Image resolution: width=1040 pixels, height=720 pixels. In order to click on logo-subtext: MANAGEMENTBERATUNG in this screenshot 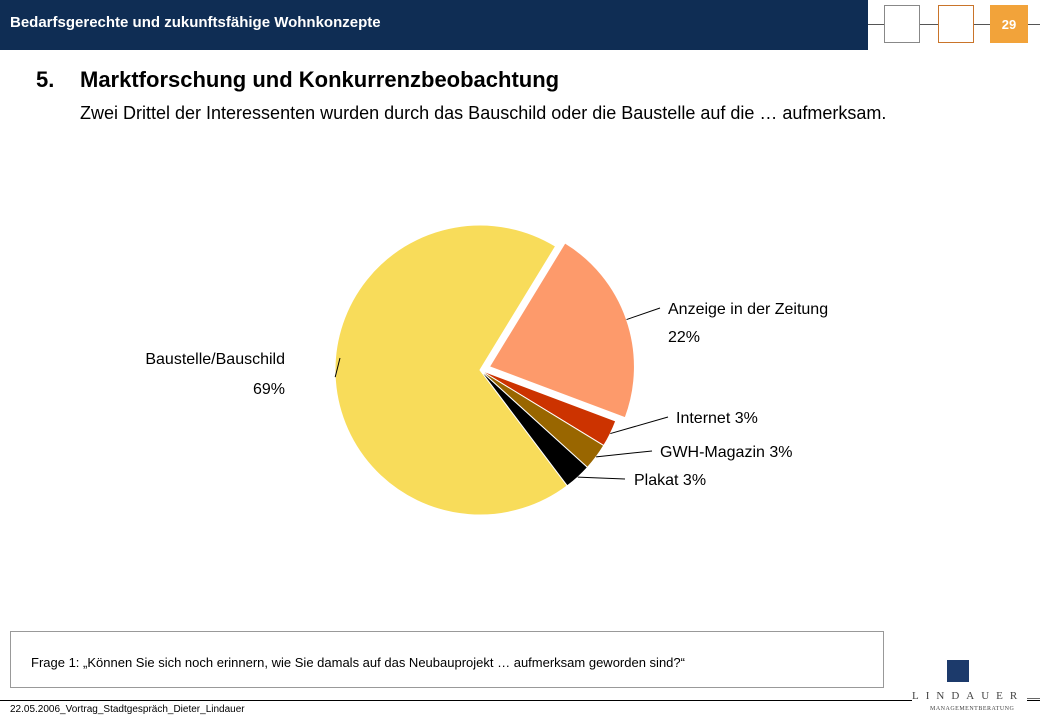, I will do `click(972, 709)`.